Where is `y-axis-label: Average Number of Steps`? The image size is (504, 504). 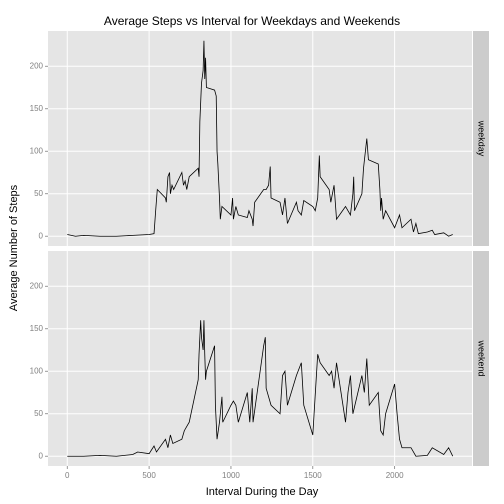
y-axis-label: Average Number of Steps is located at coordinates (14, 247).